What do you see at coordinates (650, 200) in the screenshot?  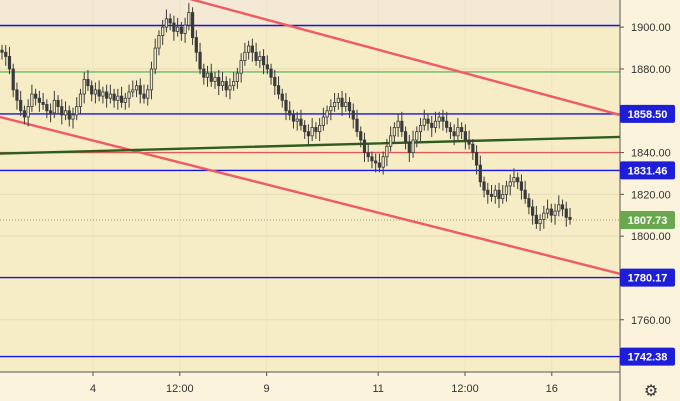 I see `price-axis` at bounding box center [650, 200].